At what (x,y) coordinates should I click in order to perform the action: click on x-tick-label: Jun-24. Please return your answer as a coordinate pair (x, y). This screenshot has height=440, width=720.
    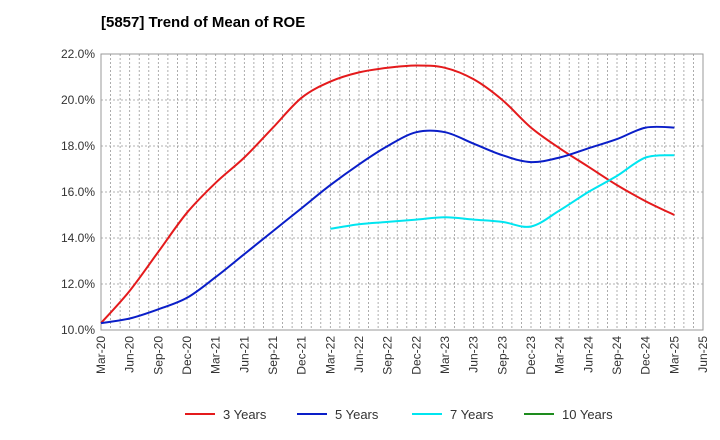
    Looking at the image, I should click on (588, 354).